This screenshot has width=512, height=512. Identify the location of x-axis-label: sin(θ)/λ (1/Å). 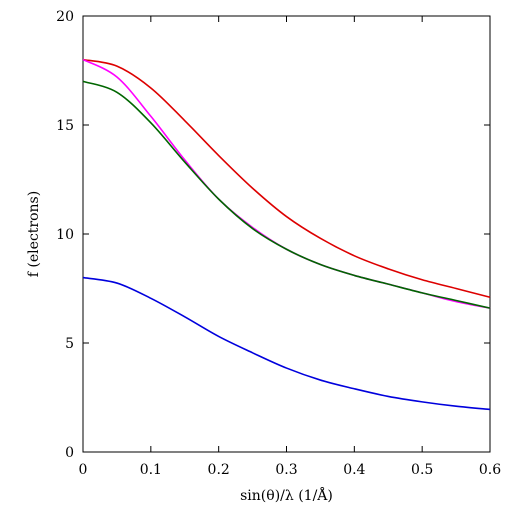
(286, 495).